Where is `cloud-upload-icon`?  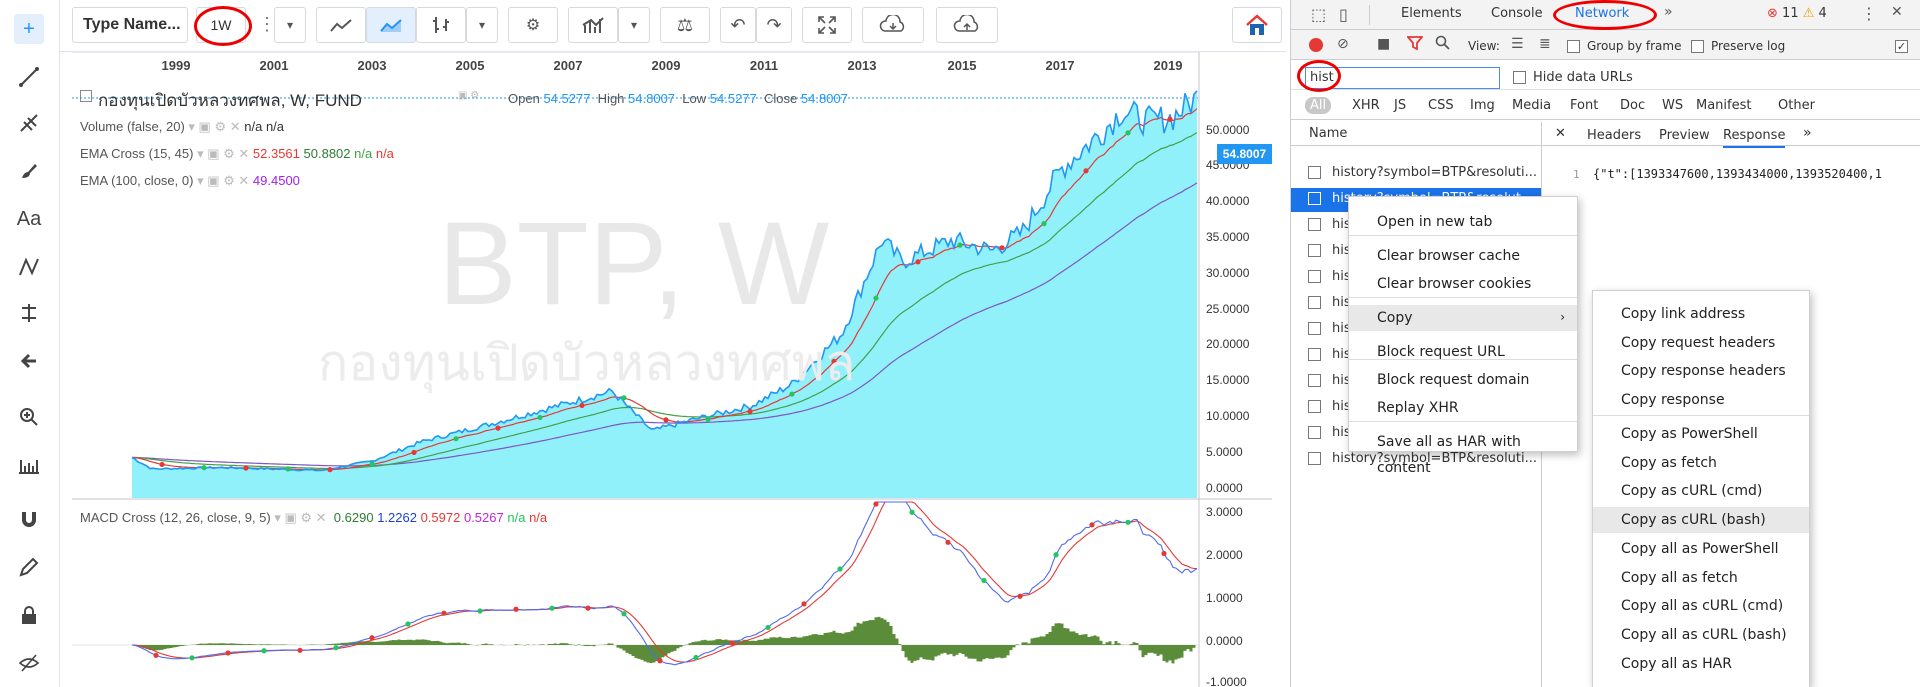
cloud-upload-icon is located at coordinates (967, 25).